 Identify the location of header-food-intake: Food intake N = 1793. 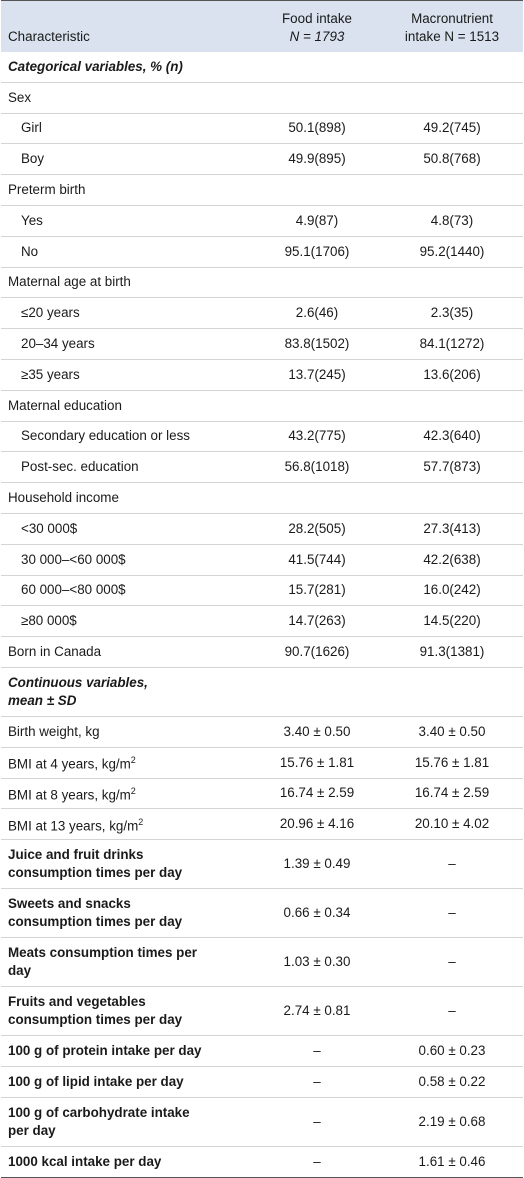
(317, 26).